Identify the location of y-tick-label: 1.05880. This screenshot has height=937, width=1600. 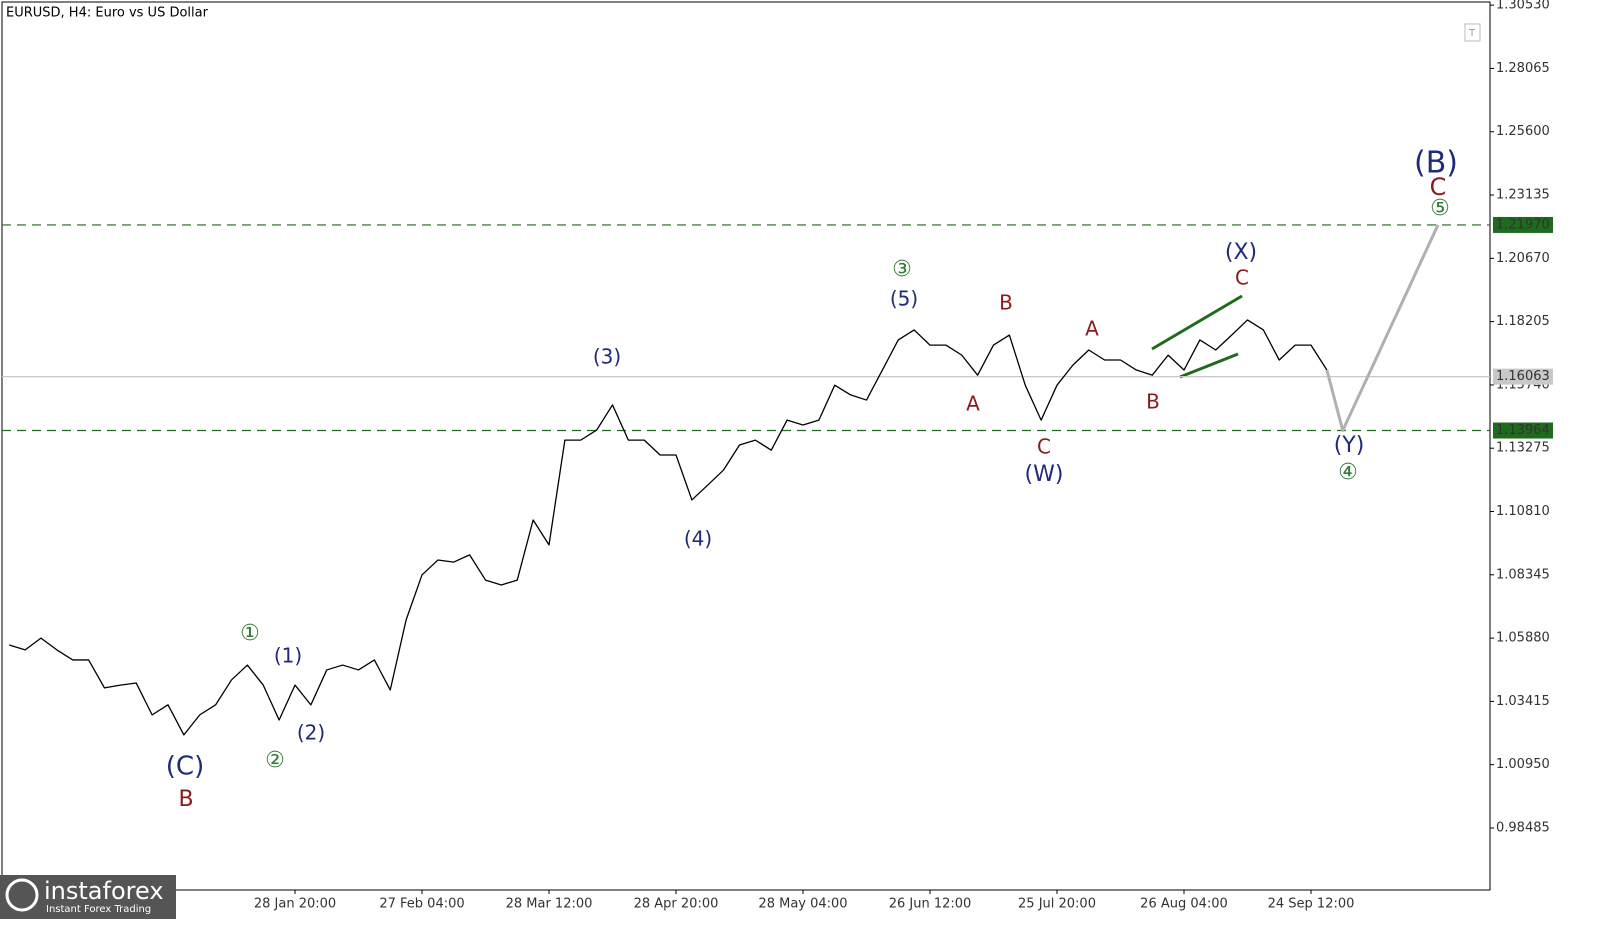
(1523, 638).